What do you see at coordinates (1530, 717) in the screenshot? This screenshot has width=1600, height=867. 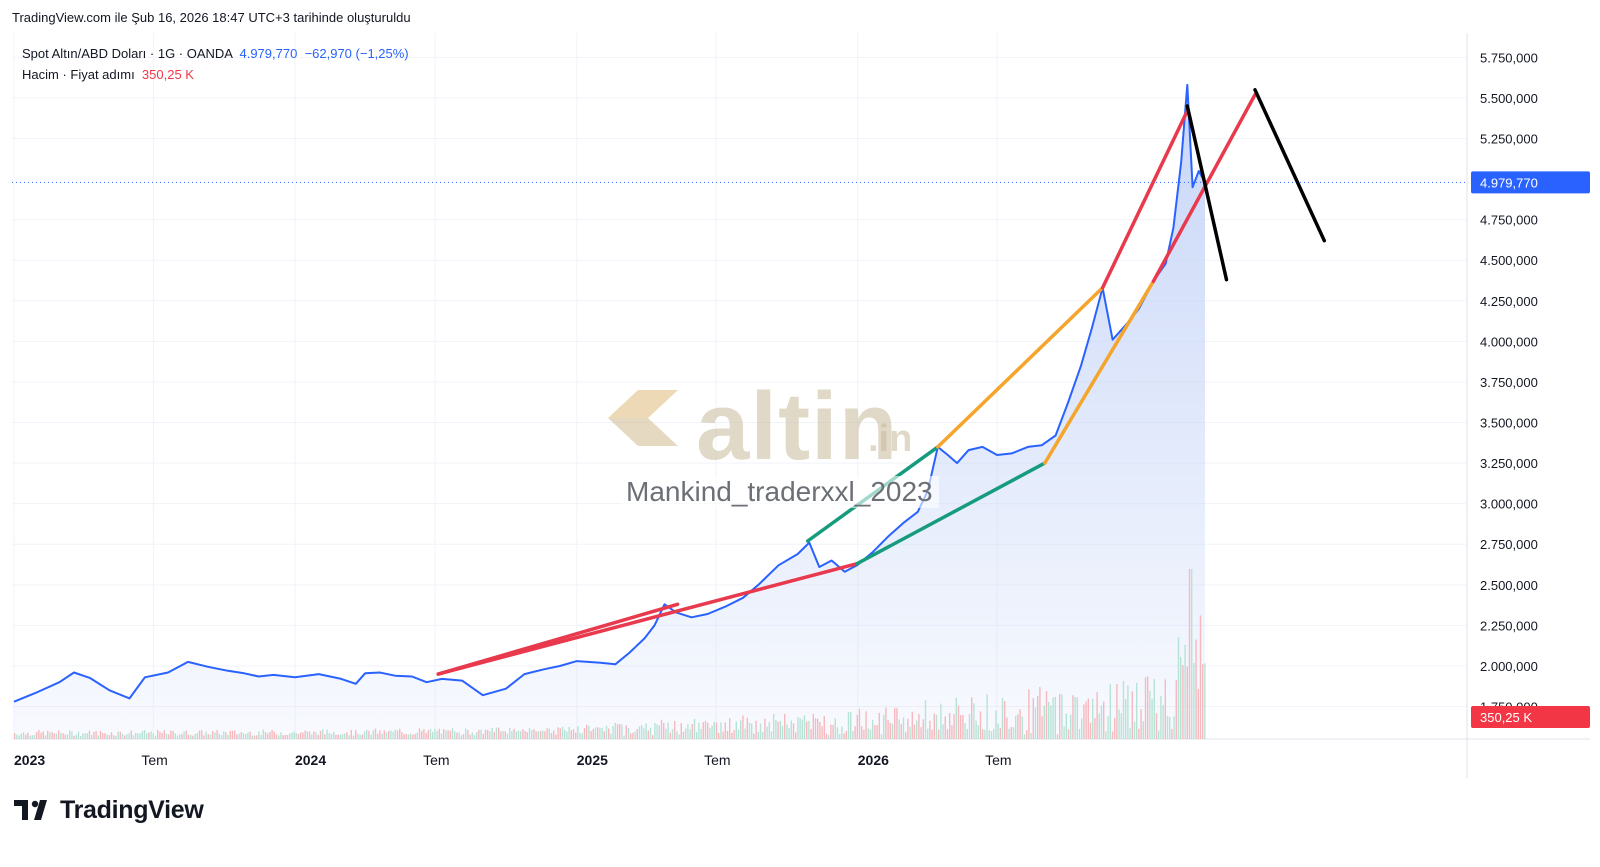 I see `volume-tag` at bounding box center [1530, 717].